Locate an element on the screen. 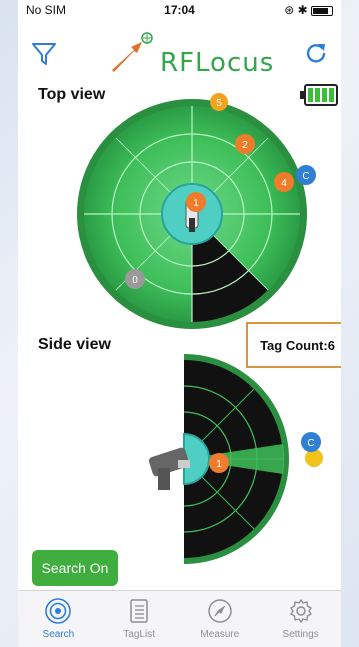 This screenshot has width=359, height=647. svg-text: 4 is located at coordinates (284, 183).